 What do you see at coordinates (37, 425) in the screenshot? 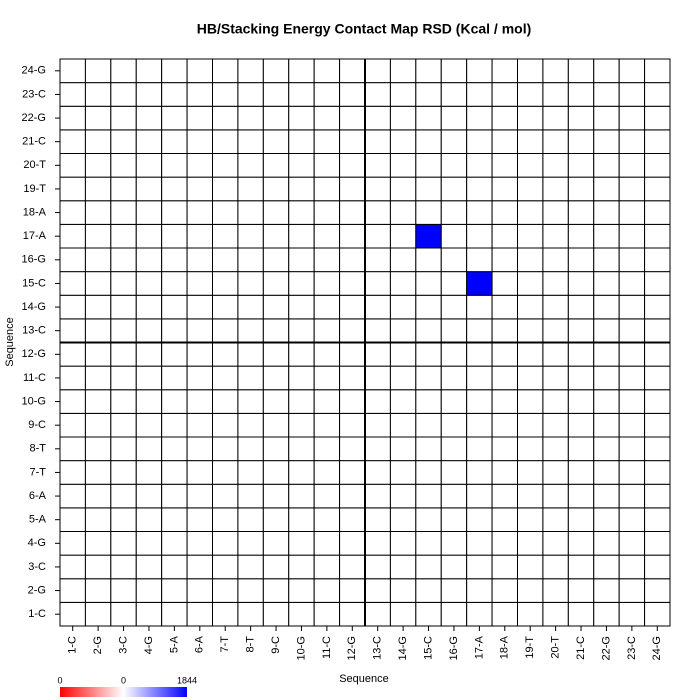
I see `y-tick-label: 9-C` at bounding box center [37, 425].